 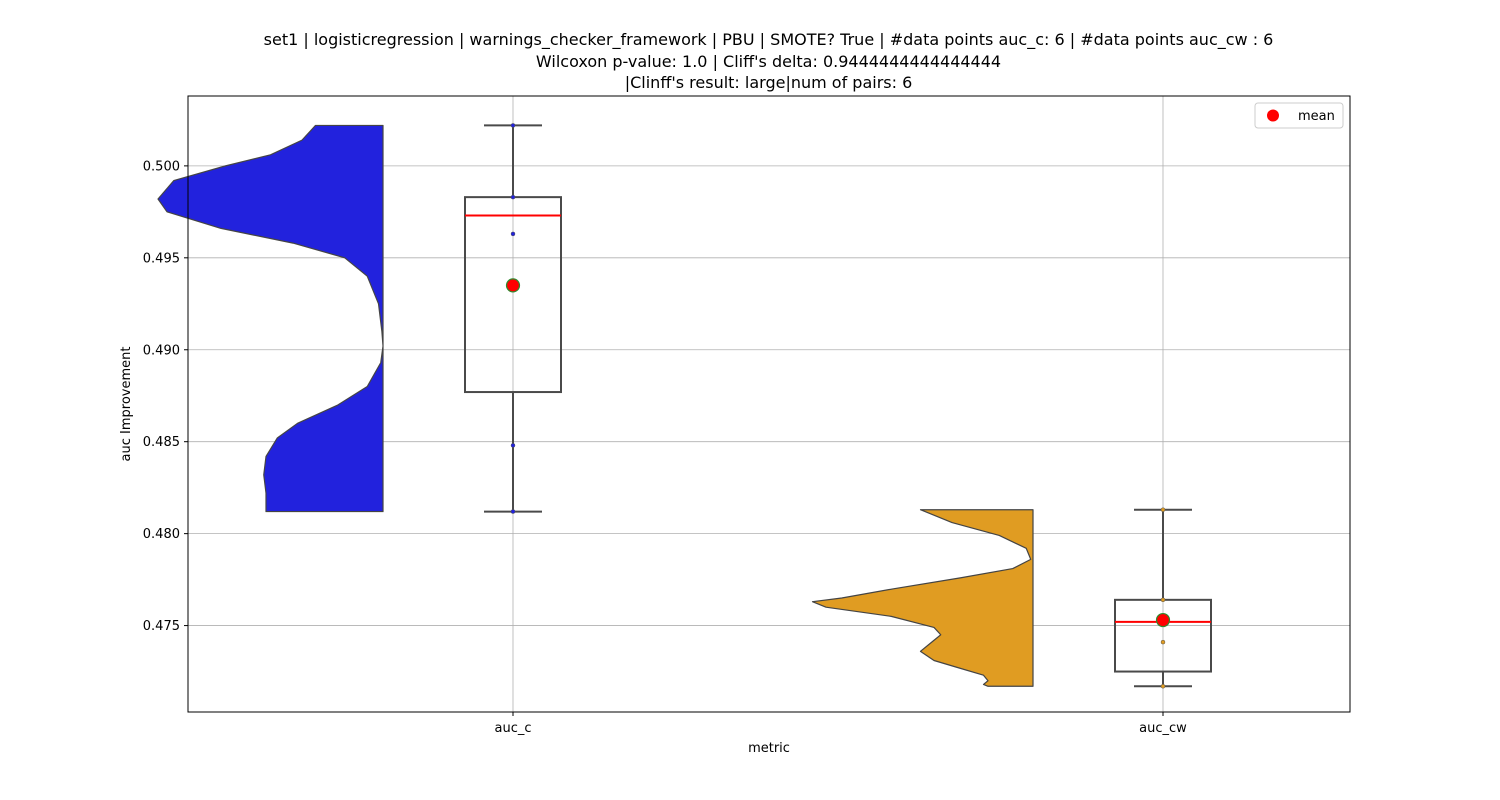 I want to click on mean-marker-auc_c, so click(x=513, y=285).